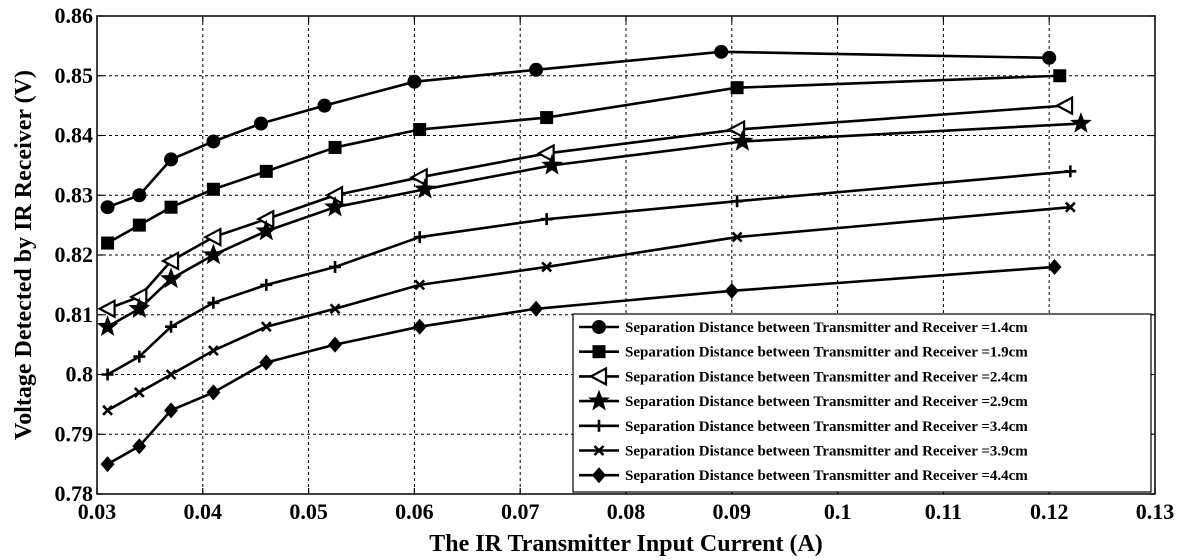 This screenshot has height=560, width=1189. What do you see at coordinates (24, 255) in the screenshot?
I see `y-axis-label: Voltage Detected by IR Receiver (V)` at bounding box center [24, 255].